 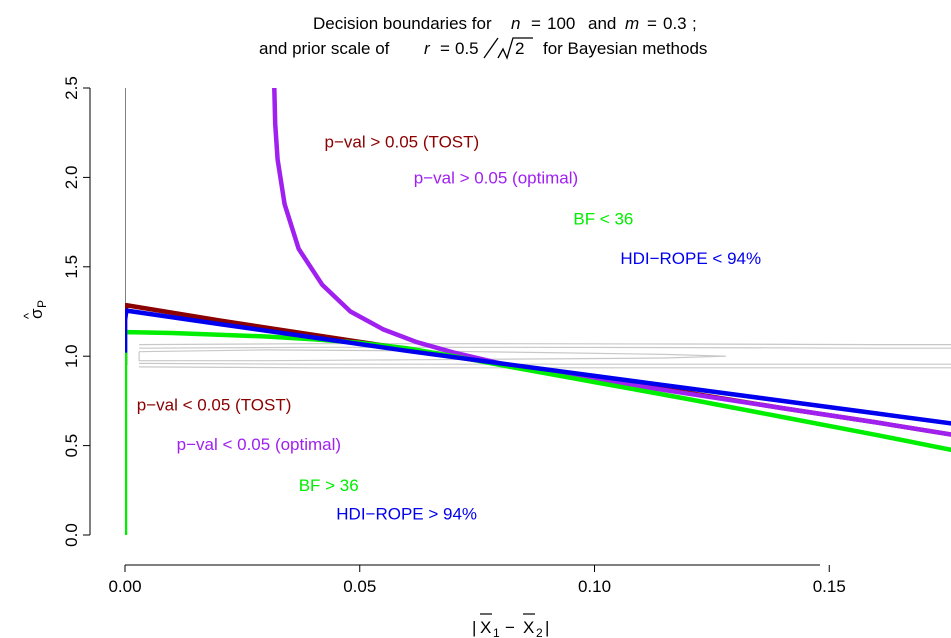 I want to click on title-sqrt-radical, so click(x=515, y=48).